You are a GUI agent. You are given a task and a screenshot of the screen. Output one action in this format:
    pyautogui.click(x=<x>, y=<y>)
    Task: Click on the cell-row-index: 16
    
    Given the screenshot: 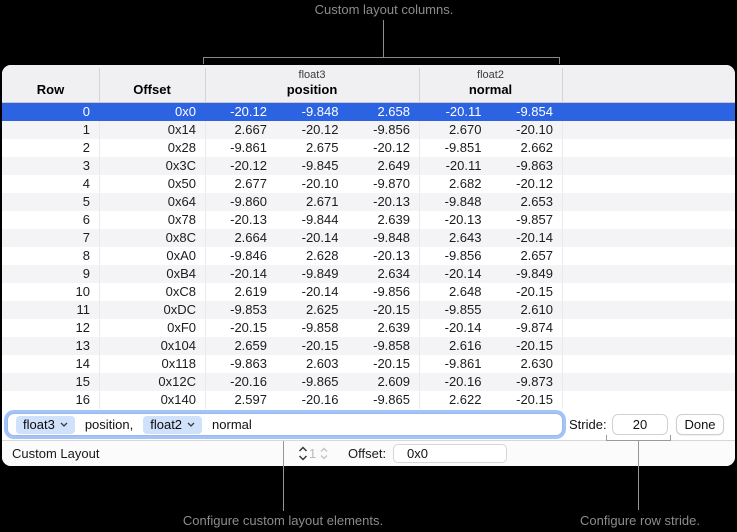 What is the action you would take?
    pyautogui.click(x=82, y=399)
    